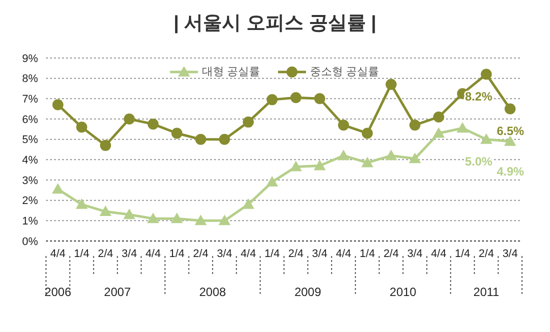  I want to click on text: 2009, so click(308, 292).